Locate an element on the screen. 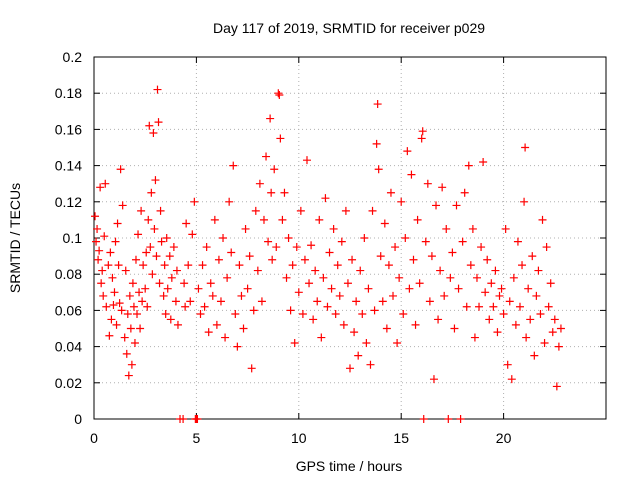 The height and width of the screenshot is (480, 640). y-tick-label: 0.16 is located at coordinates (68, 129).